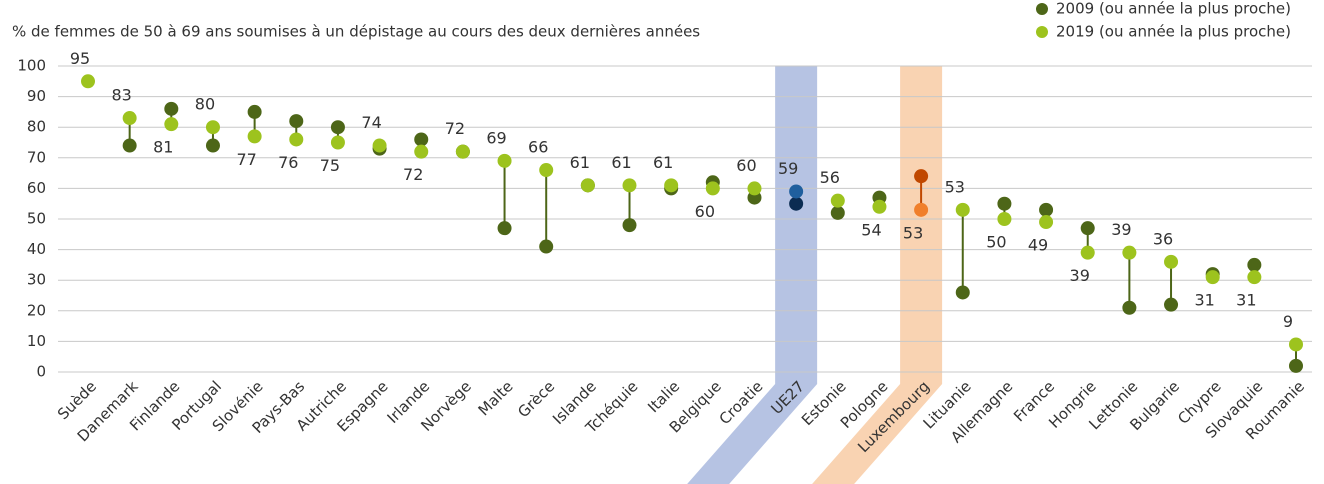 This screenshot has width=1324, height=484. Describe the element at coordinates (163, 147) in the screenshot. I see `value-label: 81` at that location.